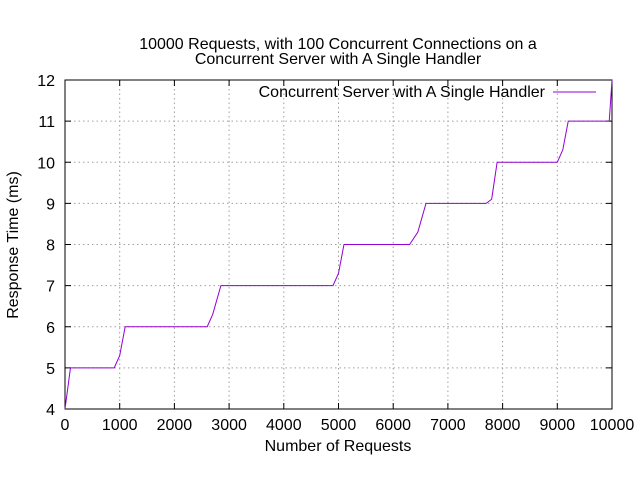 This screenshot has height=480, width=640. Describe the element at coordinates (339, 425) in the screenshot. I see `x-tick-label: 5000` at that location.